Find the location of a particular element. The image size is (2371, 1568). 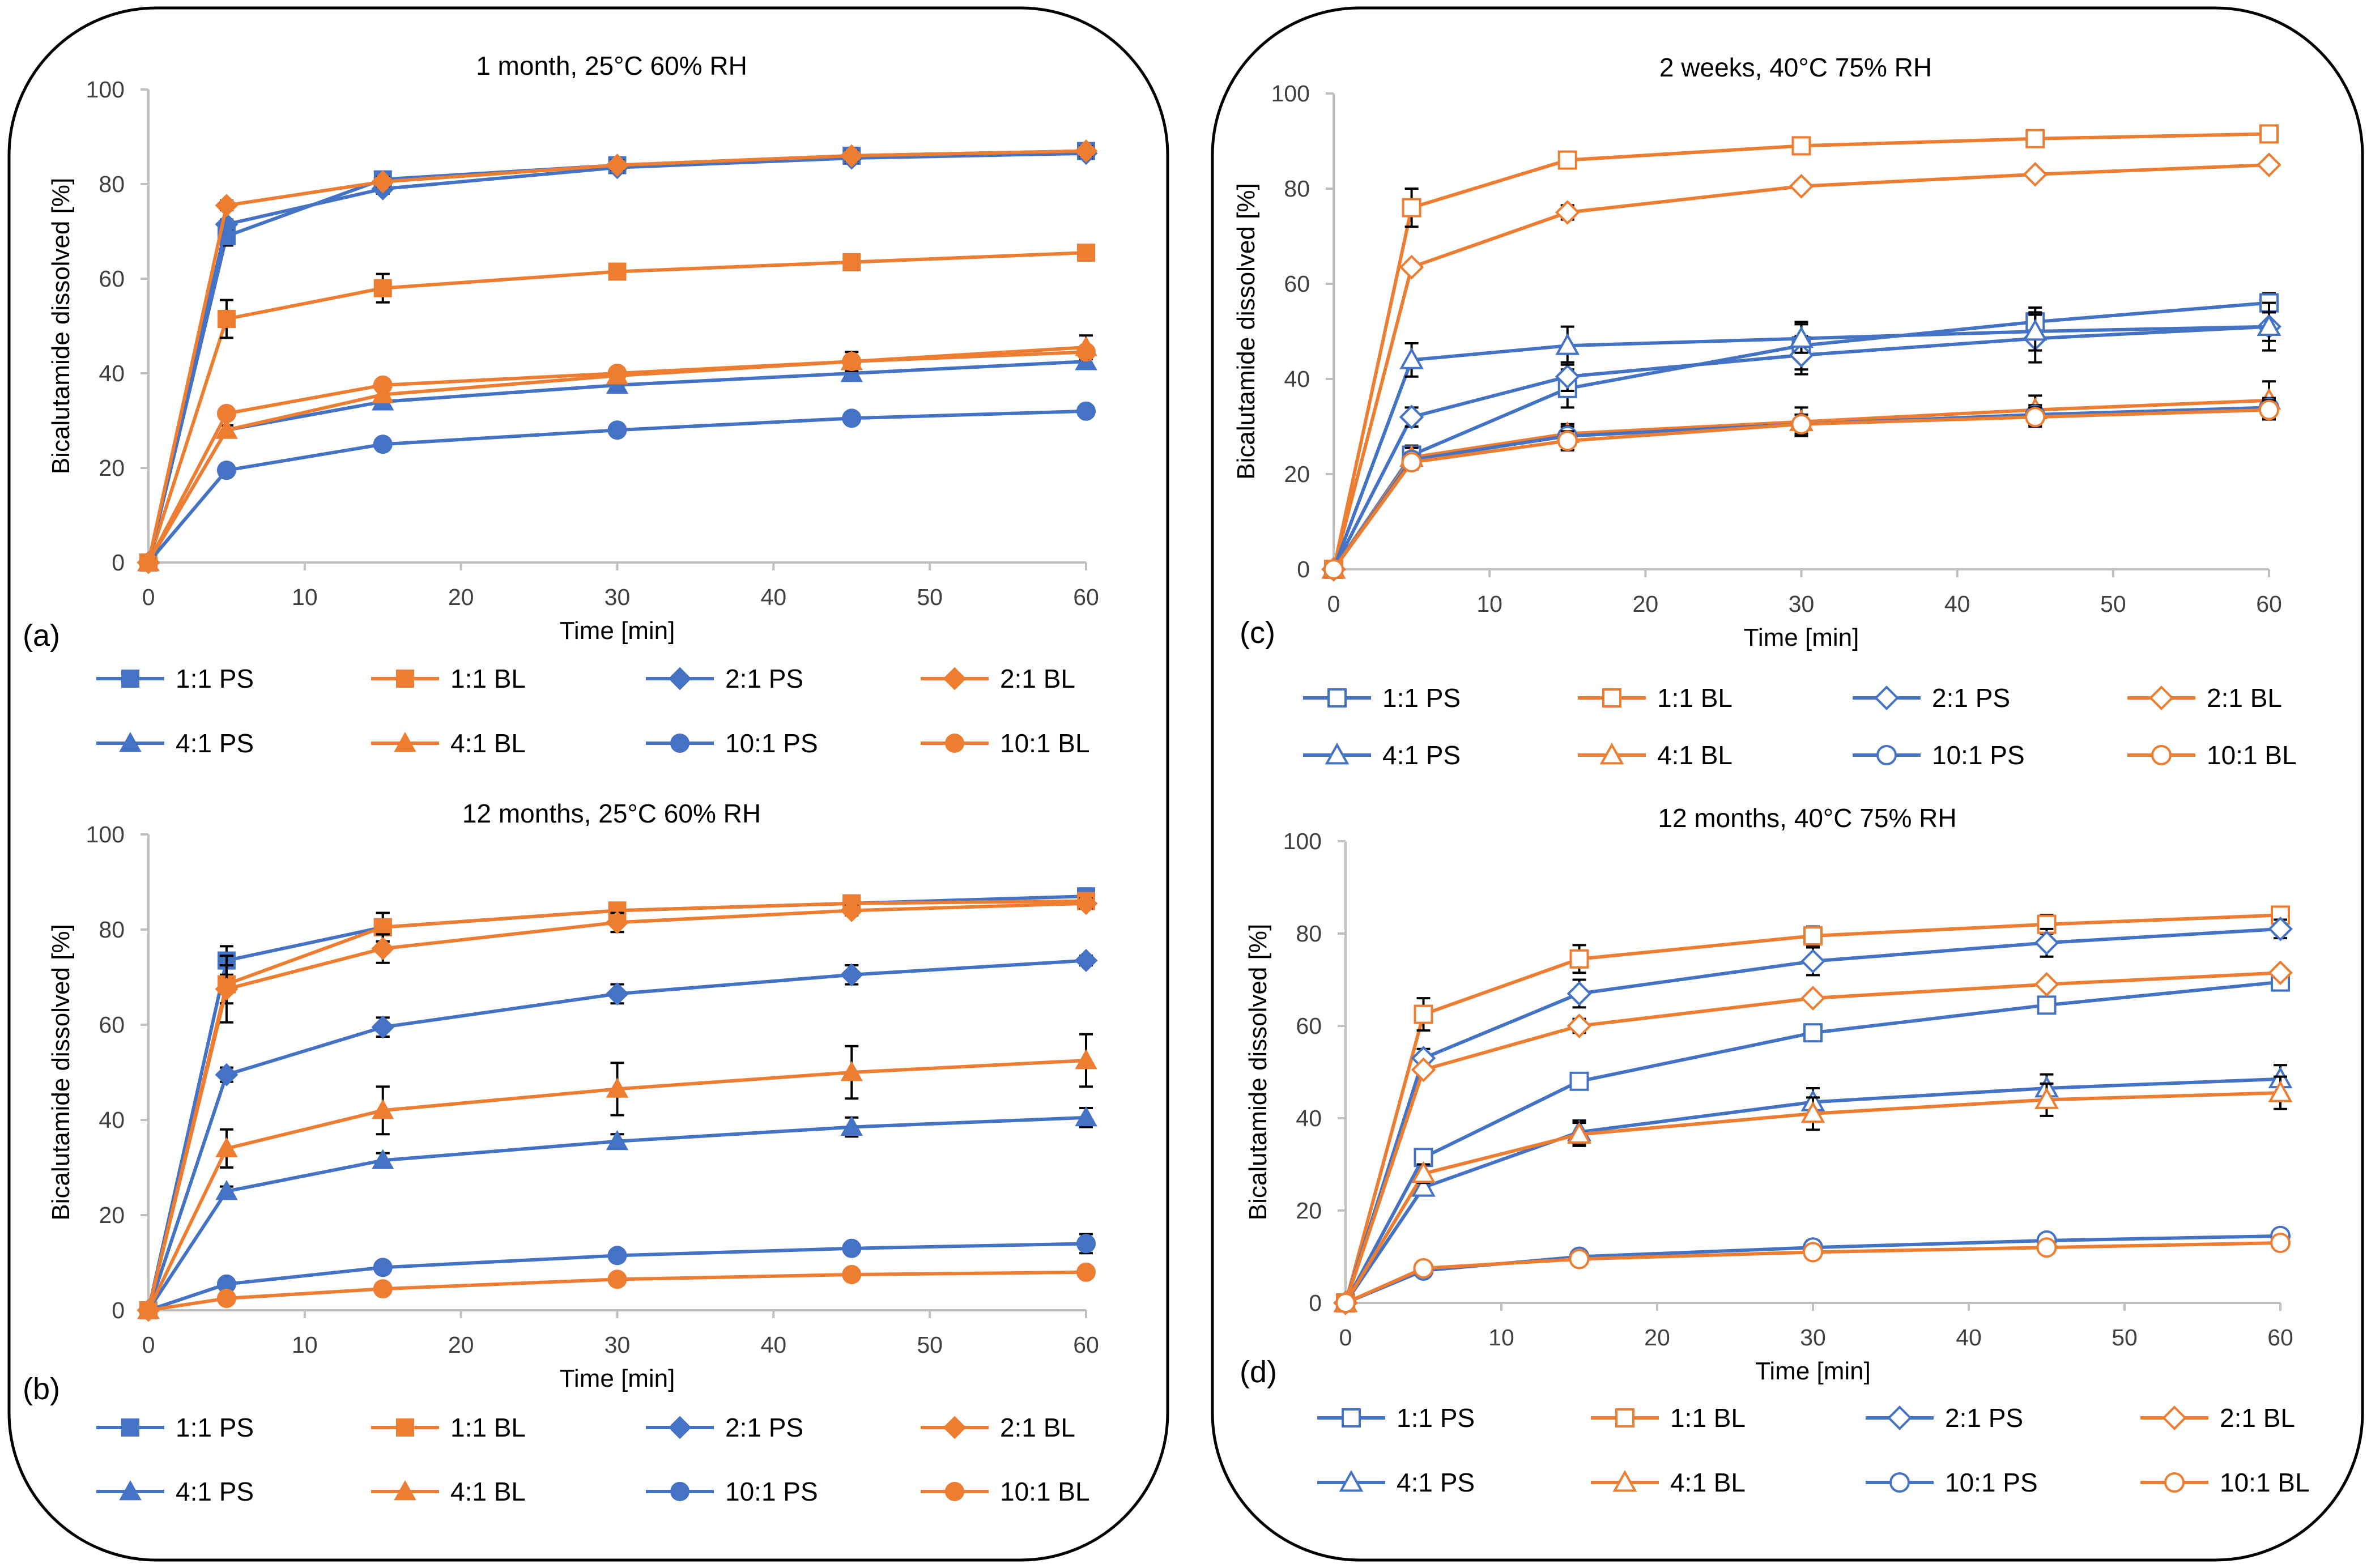

panel-label: (c) is located at coordinates (1257, 633).